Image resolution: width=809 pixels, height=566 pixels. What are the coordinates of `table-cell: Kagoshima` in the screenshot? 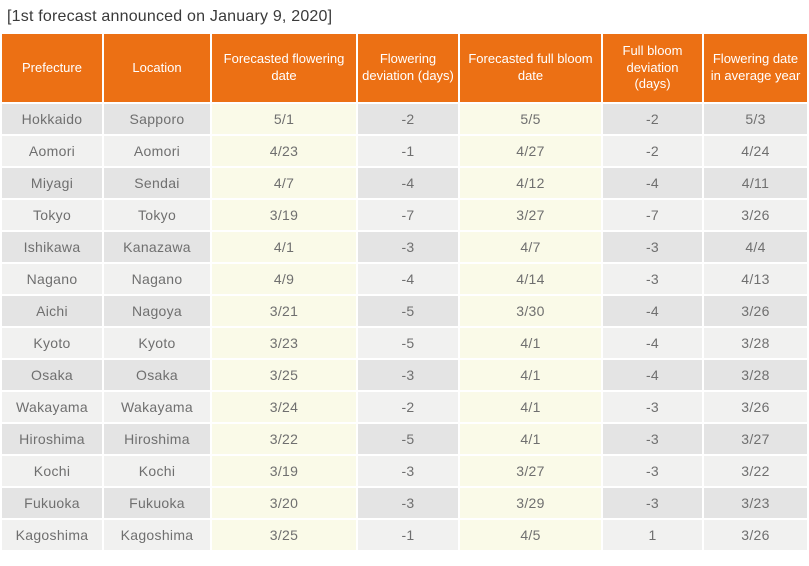 It's located at (157, 535).